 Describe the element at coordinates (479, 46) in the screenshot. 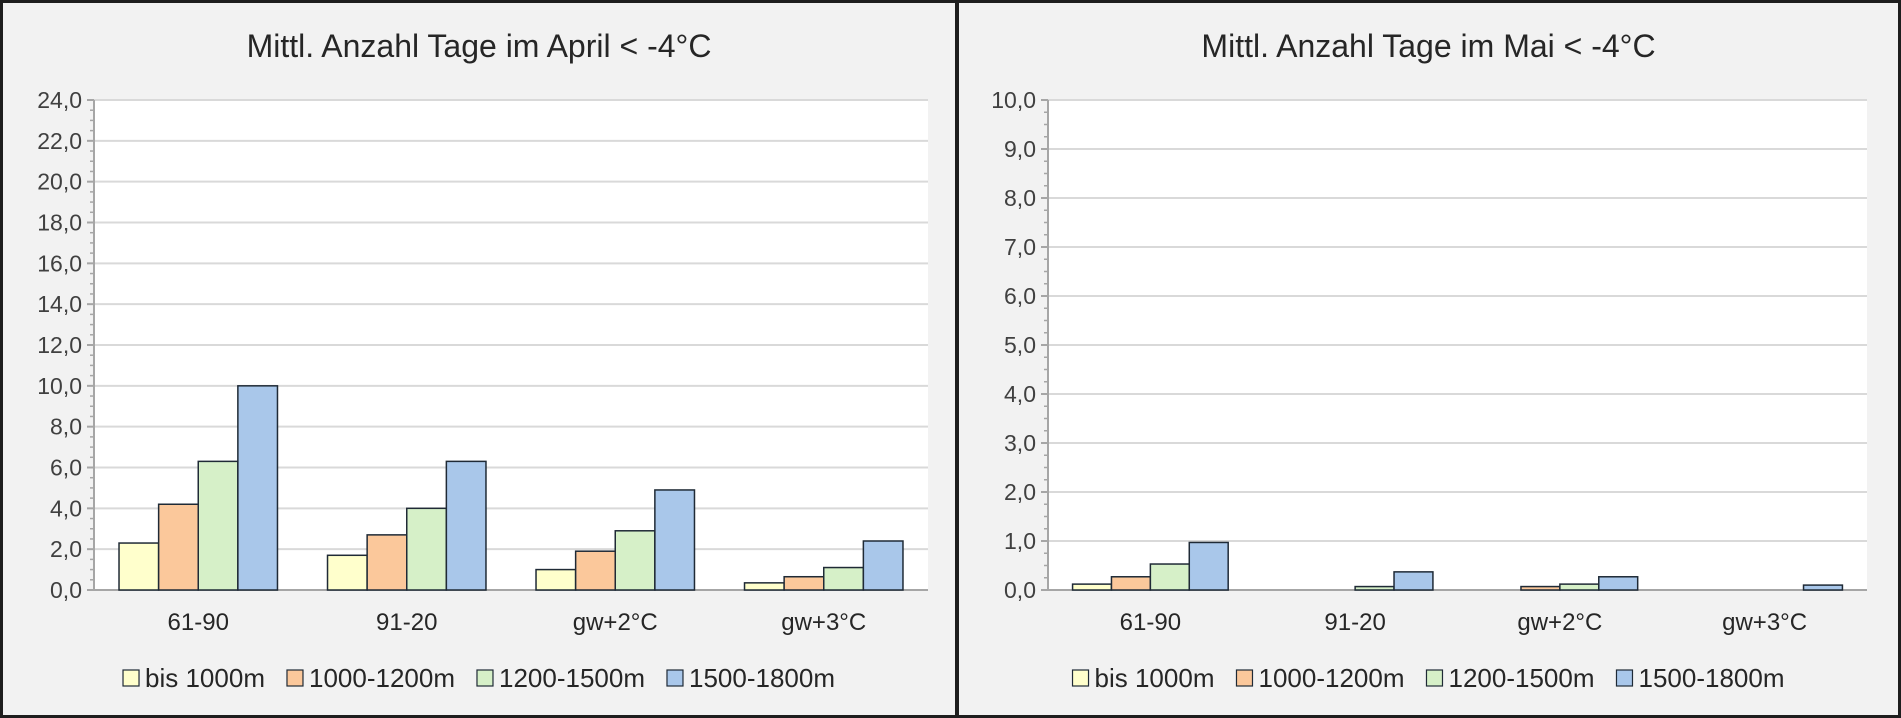

I see `chart-title: Mittl. Anzahl Tage im April < -4°C` at that location.